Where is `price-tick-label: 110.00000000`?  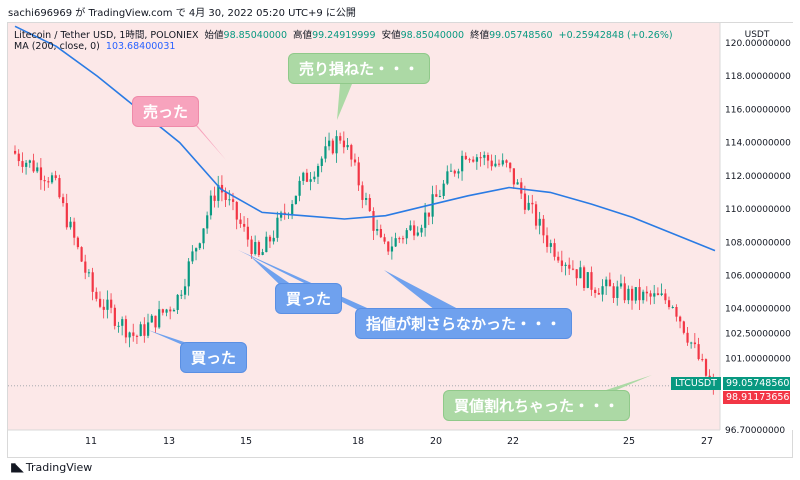 price-tick-label: 110.00000000 is located at coordinates (758, 210).